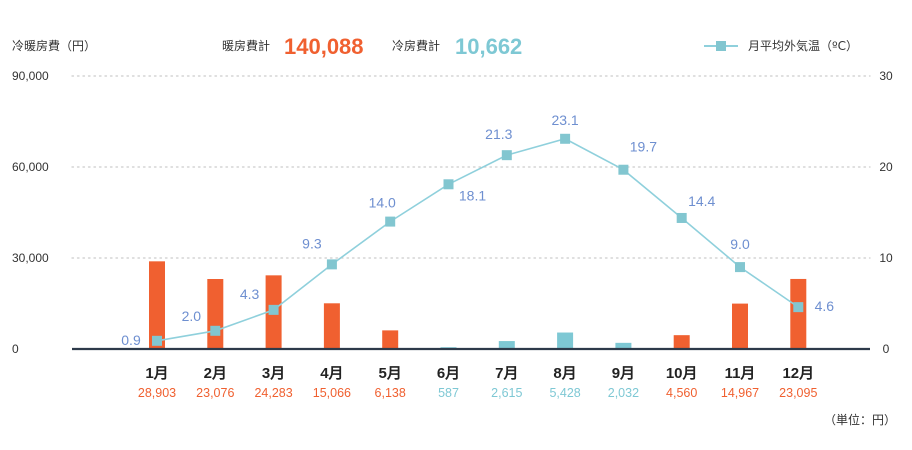 Image resolution: width=912 pixels, height=450 pixels. Describe the element at coordinates (803, 45) in the screenshot. I see `legend-label: 月平均外気温（ºC）` at that location.